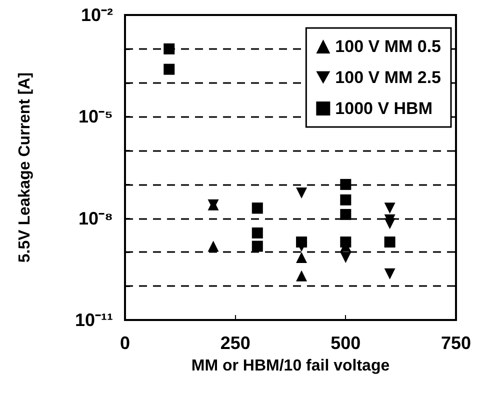  I want to click on x-tick-label: 250, so click(235, 343).